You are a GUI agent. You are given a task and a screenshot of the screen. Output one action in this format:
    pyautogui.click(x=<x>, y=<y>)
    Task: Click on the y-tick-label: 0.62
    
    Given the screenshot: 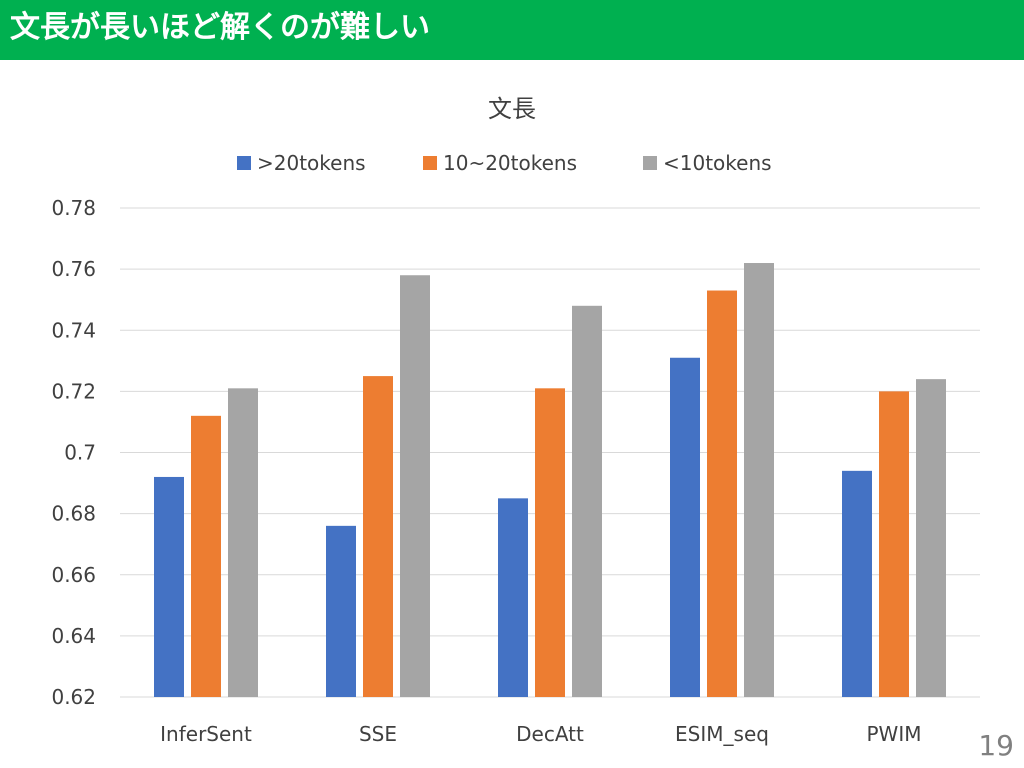 What is the action you would take?
    pyautogui.click(x=73, y=697)
    